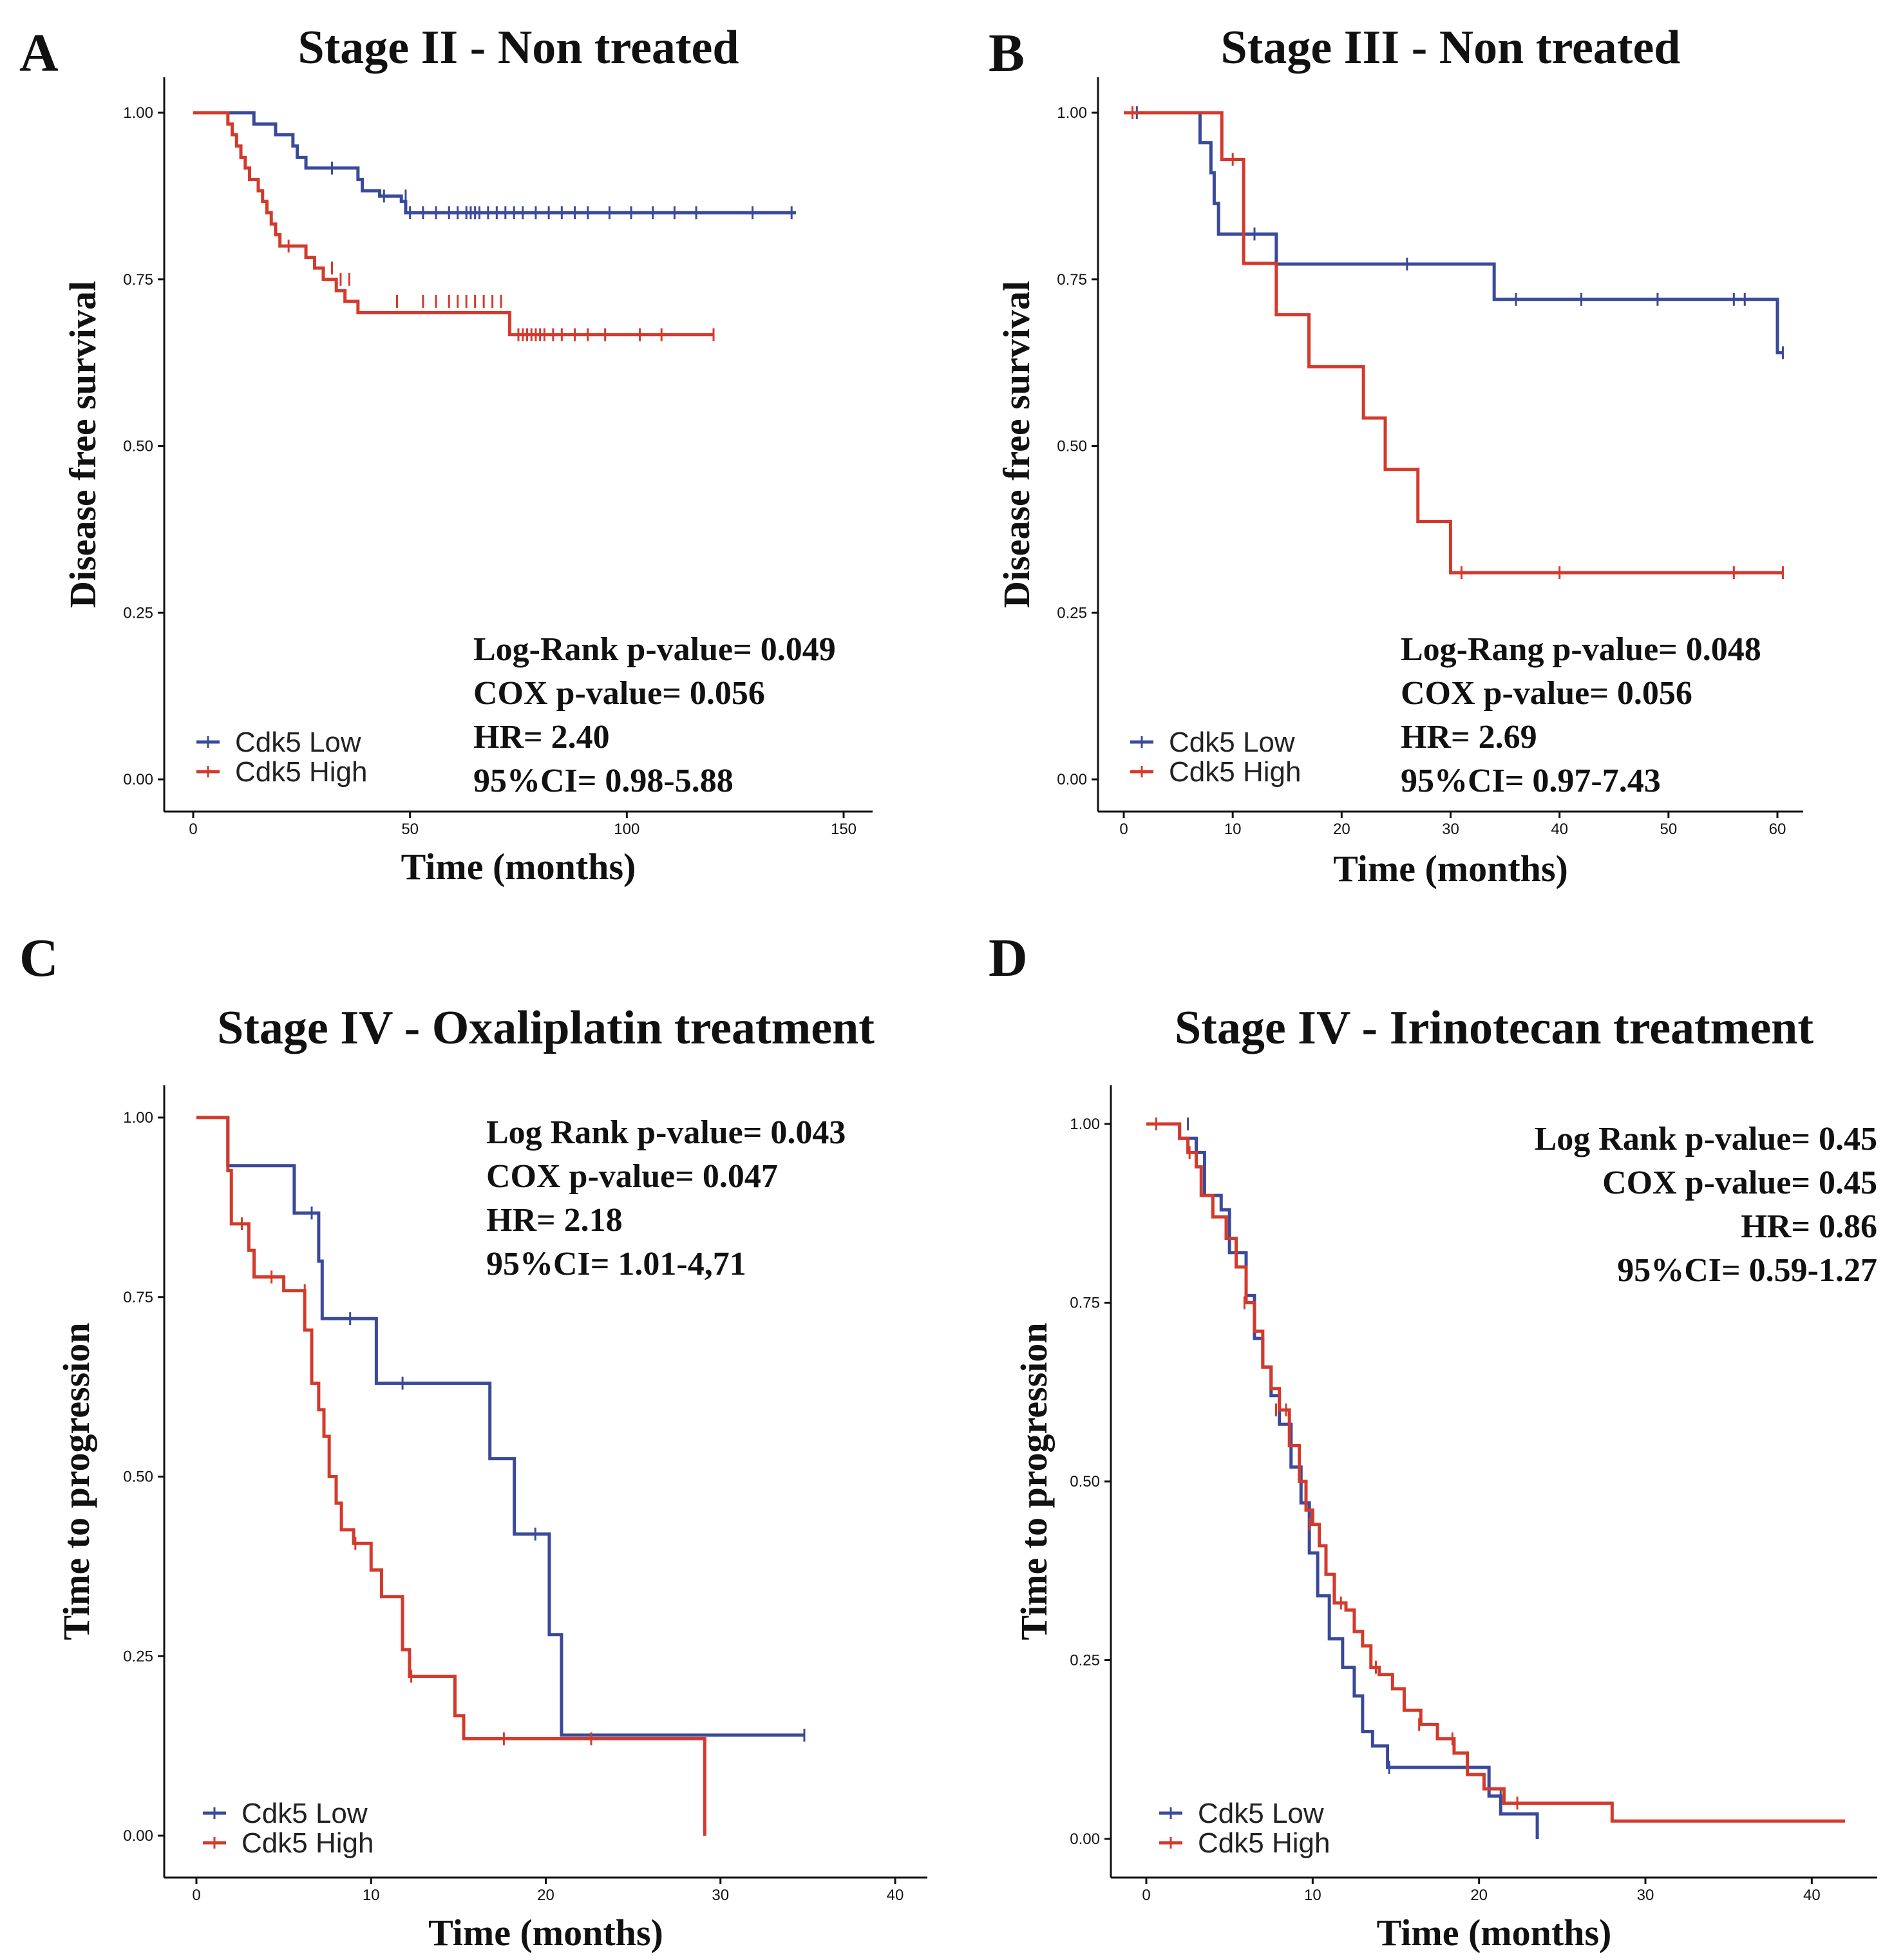  Describe the element at coordinates (1747, 1270) in the screenshot. I see `stat-line: 95%CI= 0.59-1.27` at that location.